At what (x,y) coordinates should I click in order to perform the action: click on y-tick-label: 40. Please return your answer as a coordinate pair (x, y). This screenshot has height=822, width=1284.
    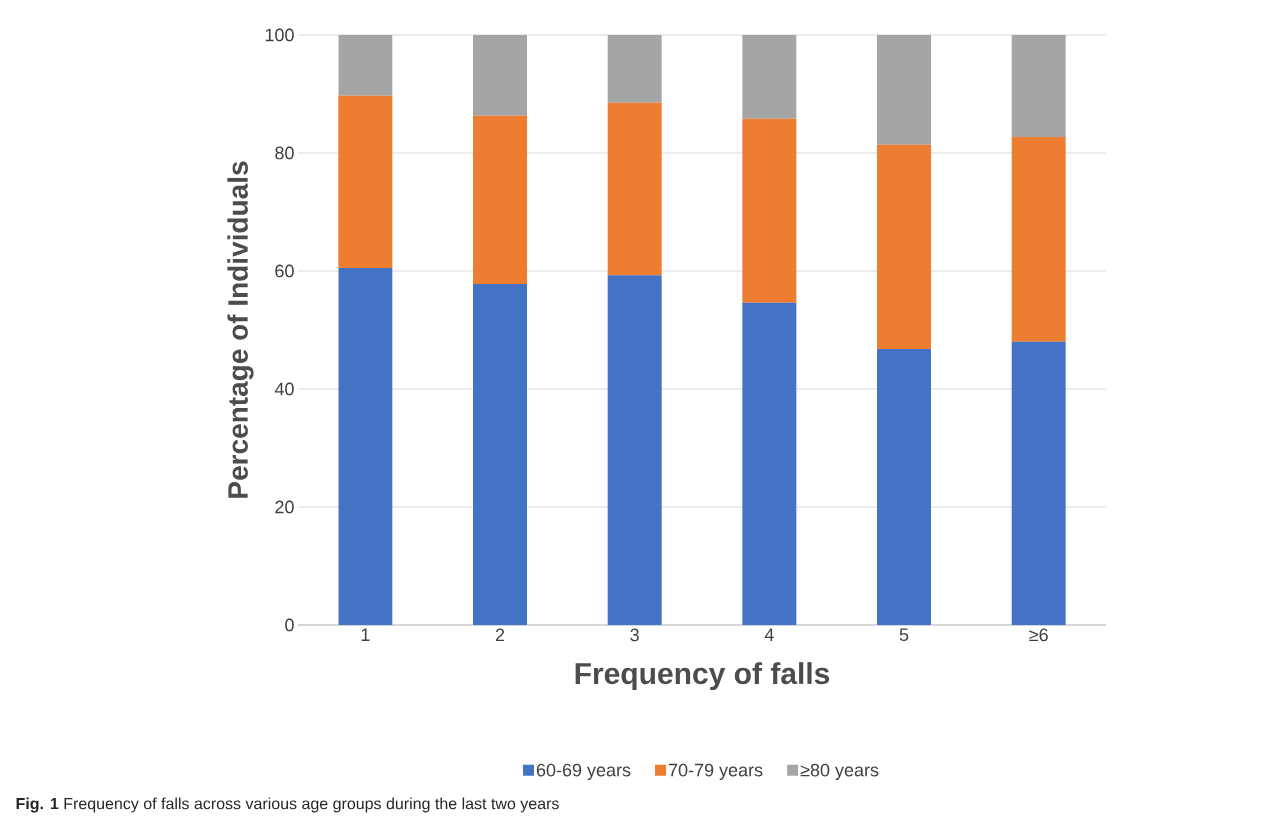
    Looking at the image, I should click on (284, 389).